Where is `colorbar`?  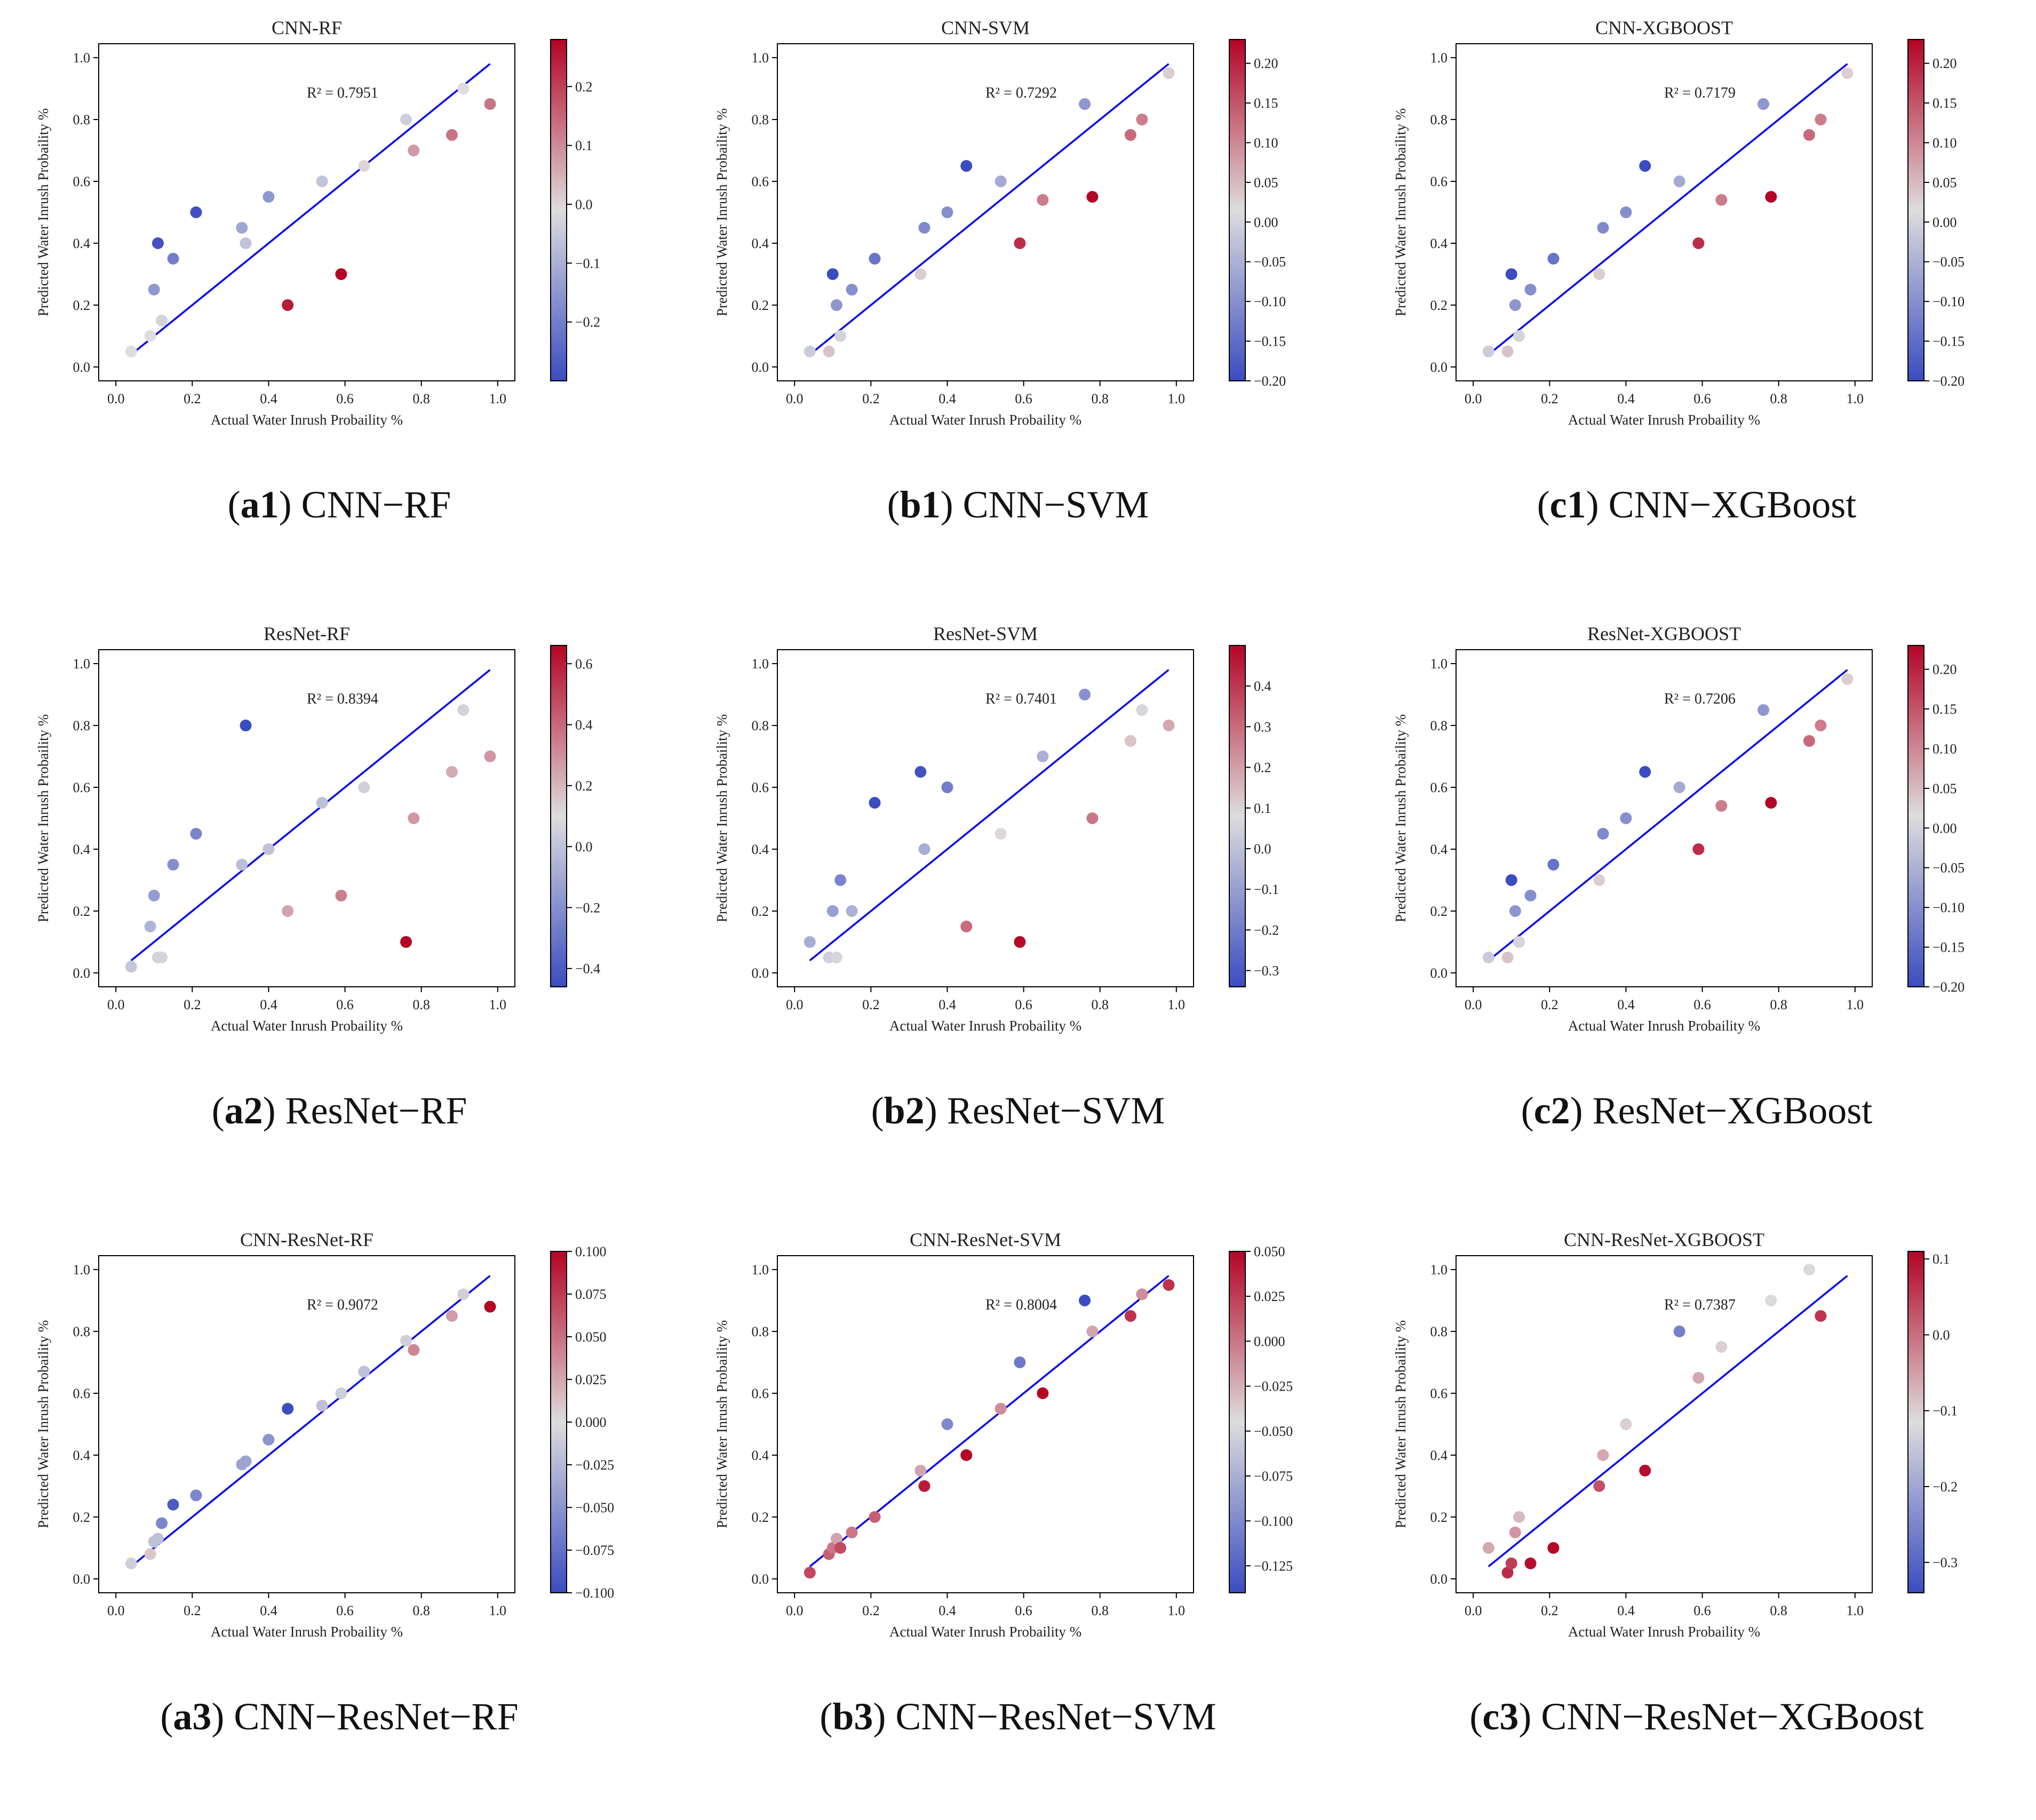
colorbar is located at coordinates (558, 1422).